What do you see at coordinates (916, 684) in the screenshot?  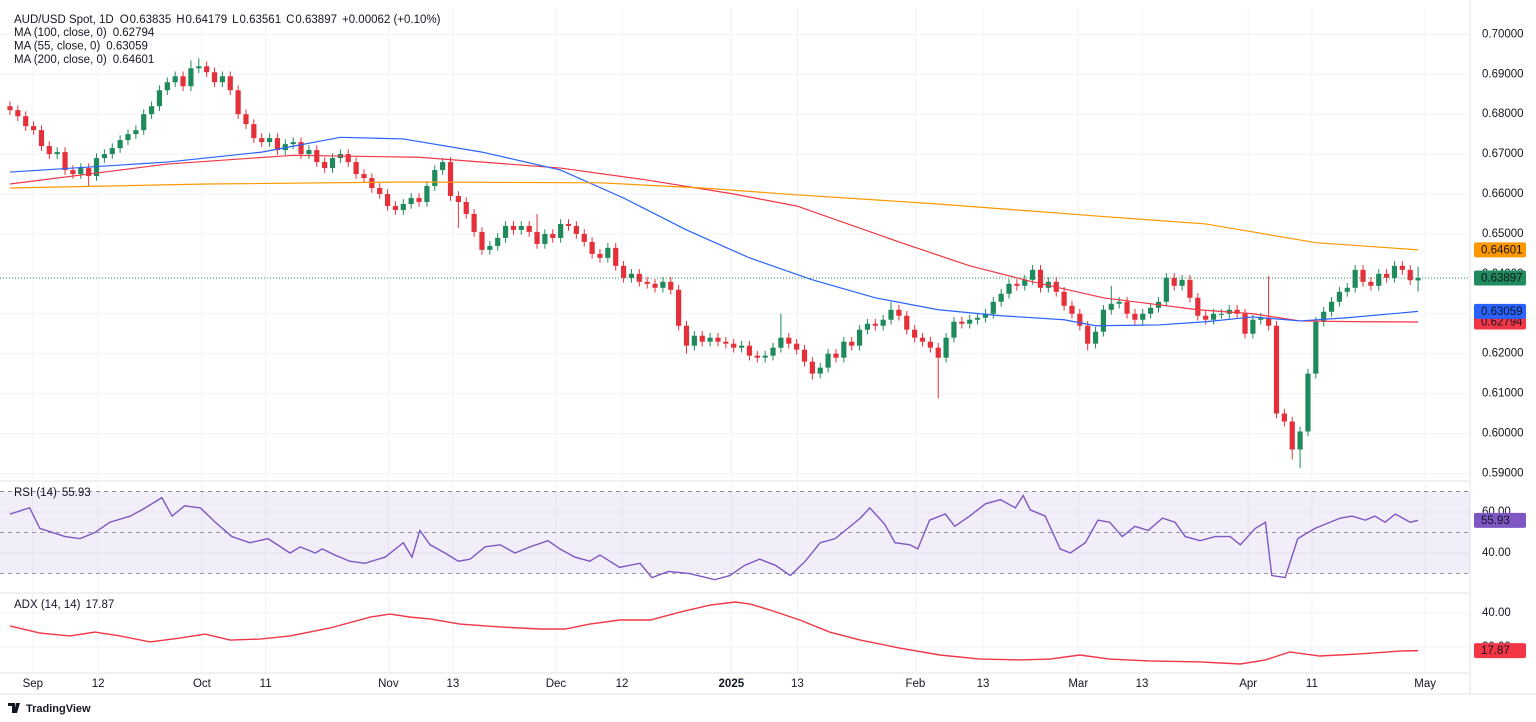 I see `x-tick-label: Feb` at bounding box center [916, 684].